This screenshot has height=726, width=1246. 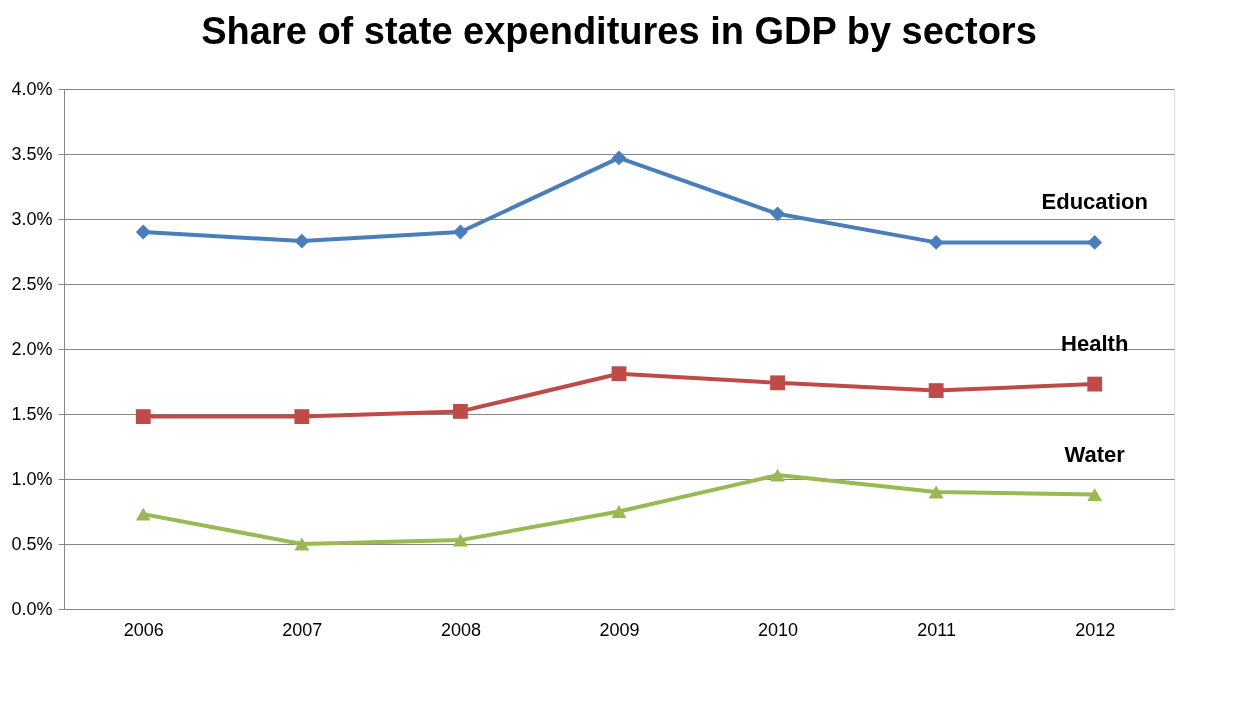 What do you see at coordinates (143, 629) in the screenshot?
I see `x-tick-label: 2006` at bounding box center [143, 629].